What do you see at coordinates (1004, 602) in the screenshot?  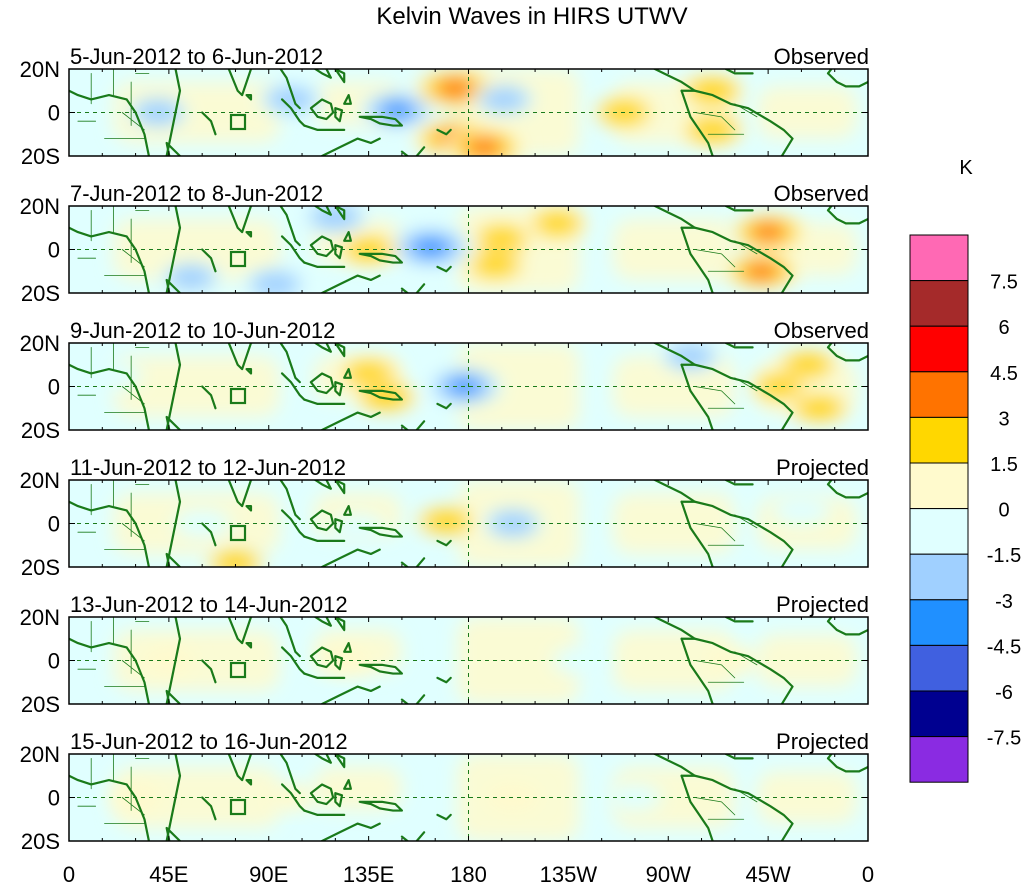 I see `colorbar-level-label: -3` at bounding box center [1004, 602].